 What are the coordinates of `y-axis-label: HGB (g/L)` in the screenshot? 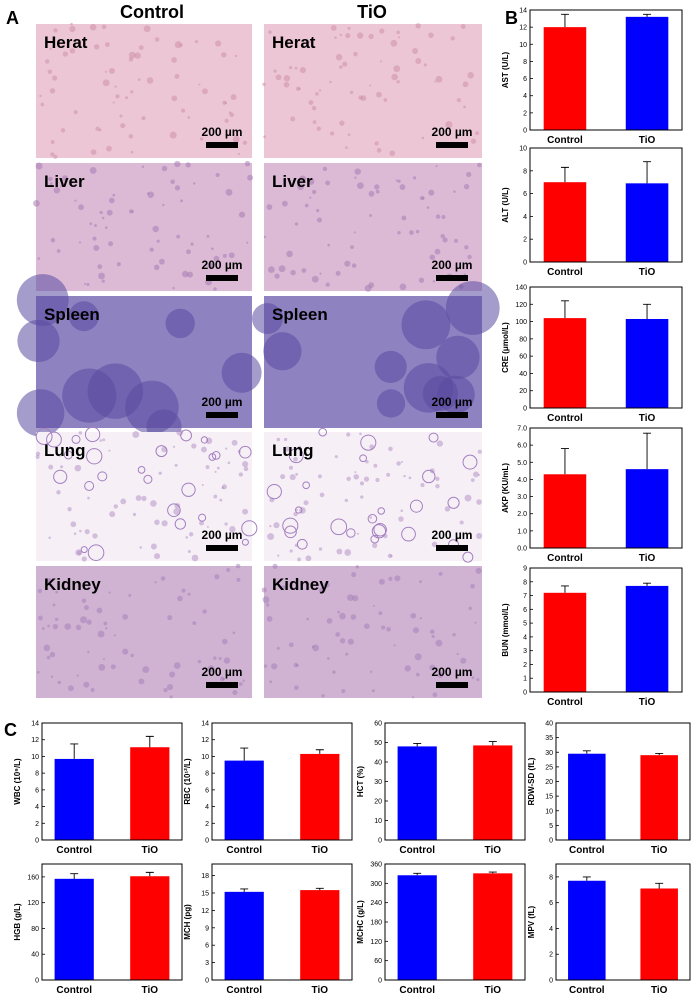 It's located at (17, 922).